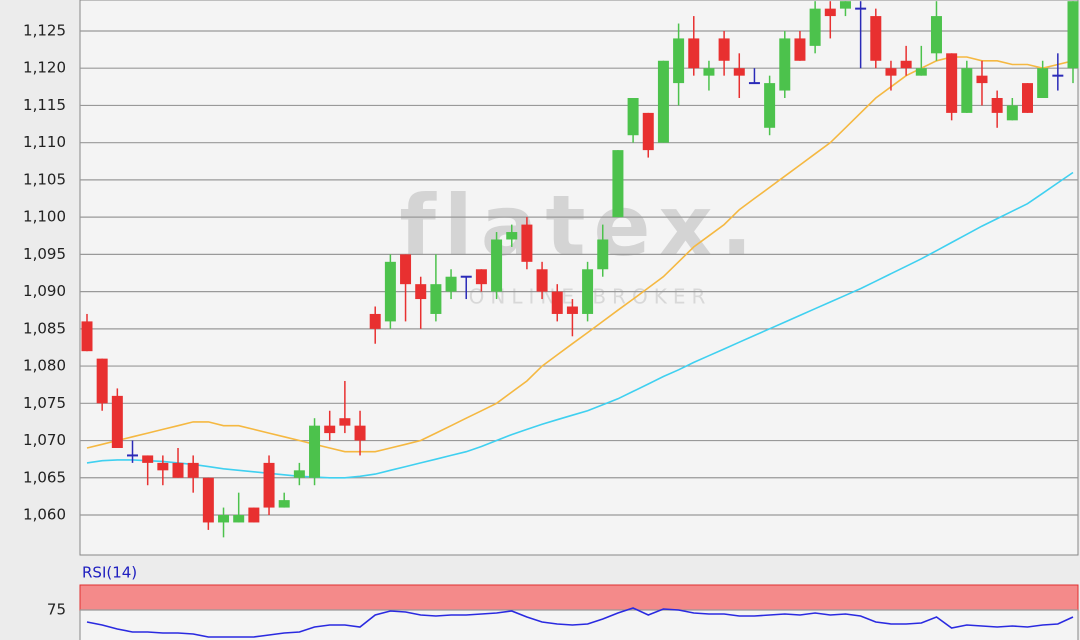 This screenshot has width=1080, height=640. What do you see at coordinates (44, 30) in the screenshot?
I see `y-tick-label: 1,125` at bounding box center [44, 30].